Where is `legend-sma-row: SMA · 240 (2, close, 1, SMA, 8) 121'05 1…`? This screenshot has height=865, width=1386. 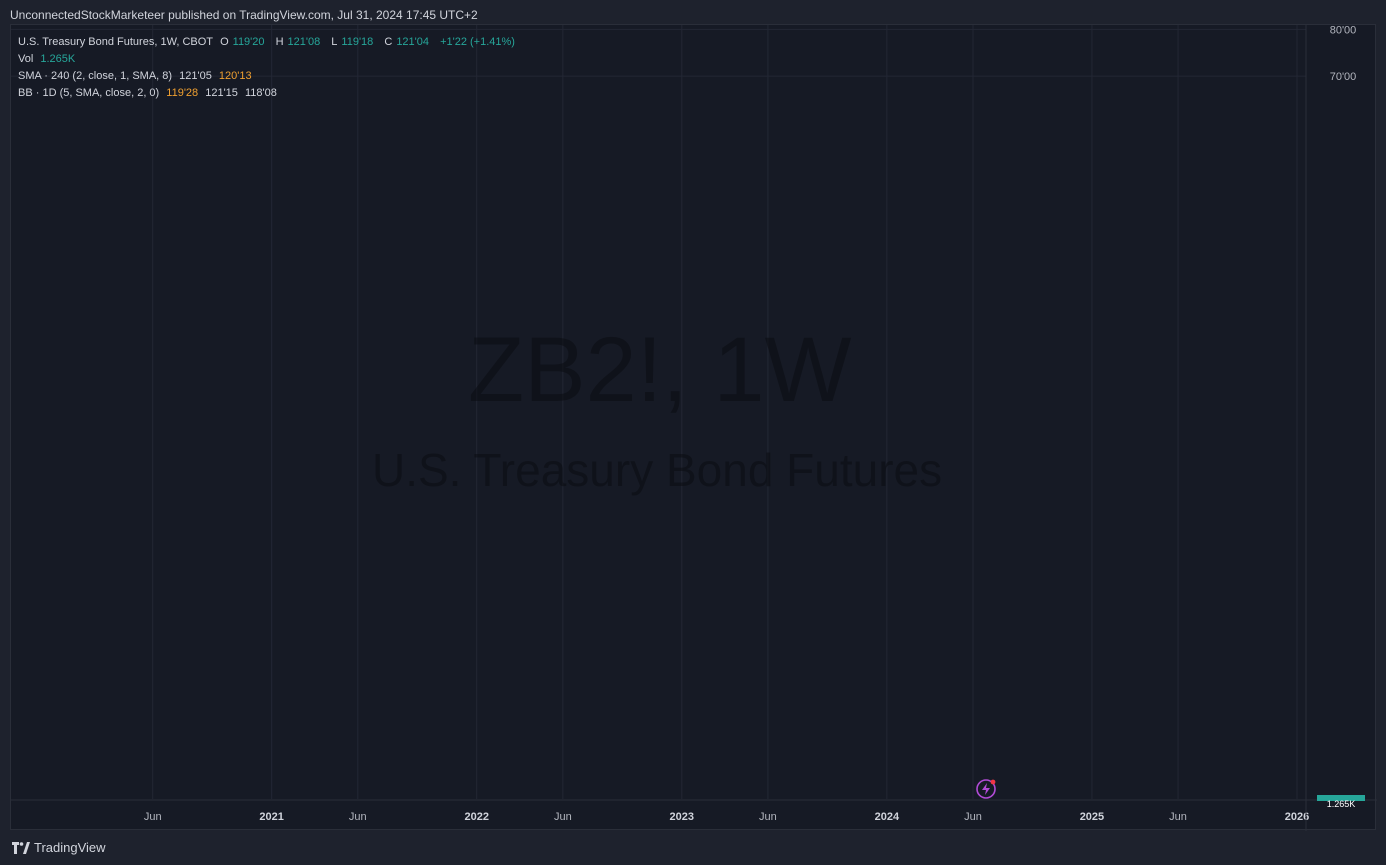
legend-sma-row: SMA · 240 (2, close, 1, SMA, 8) 121'05 1… is located at coordinates (268, 76).